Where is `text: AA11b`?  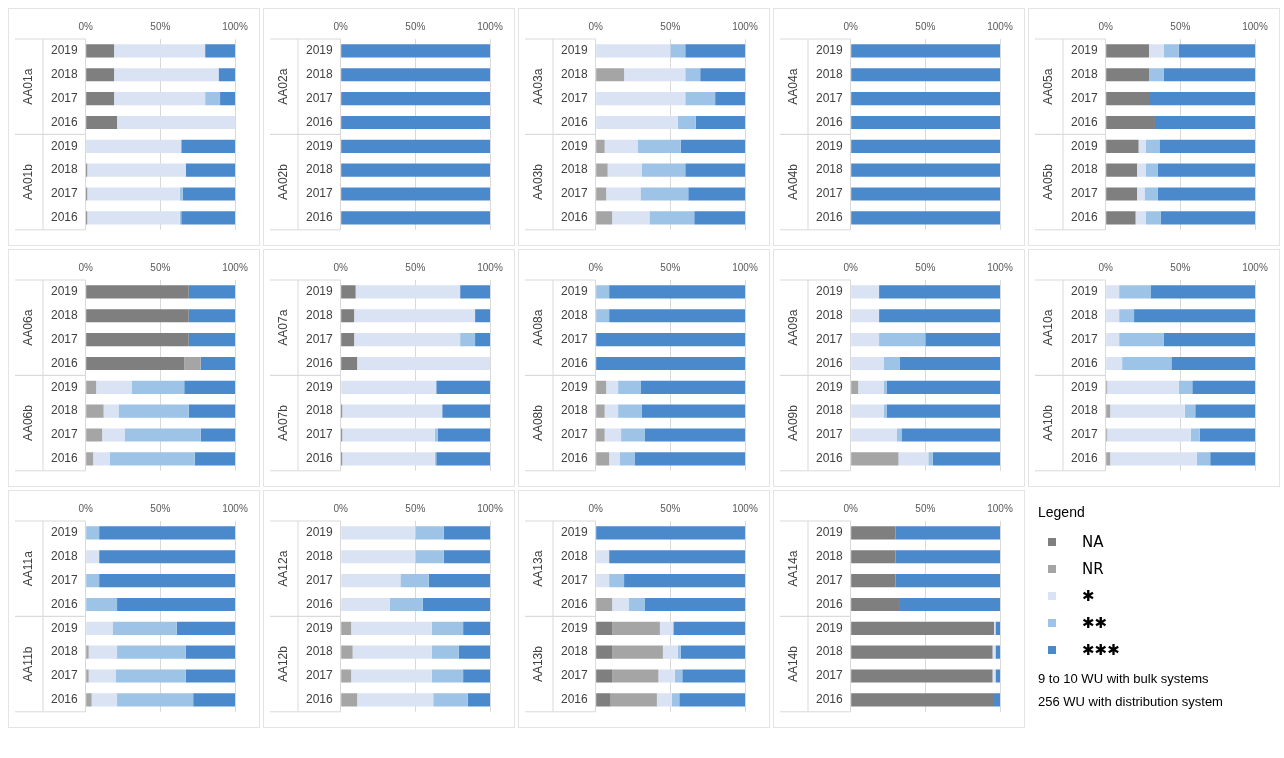
text: AA11b is located at coordinates (28, 664).